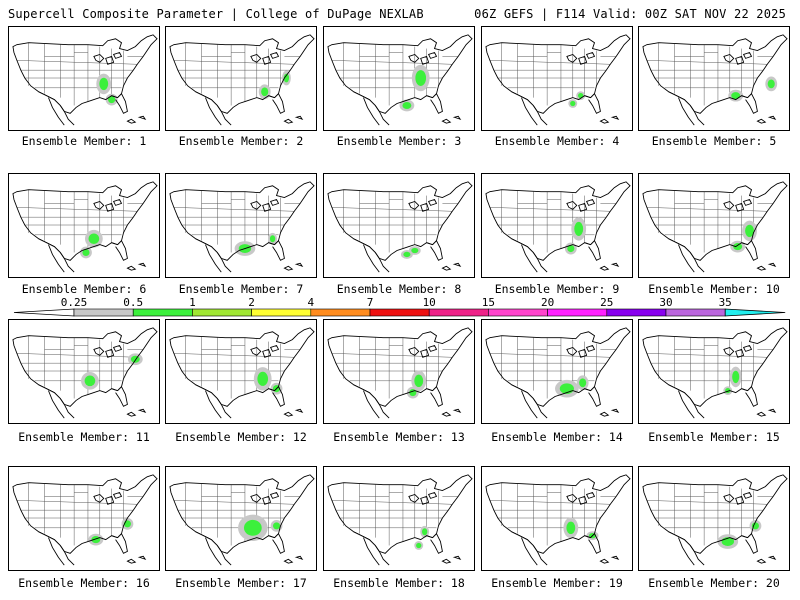  I want to click on member-label: Ensemble Member: 13, so click(399, 437).